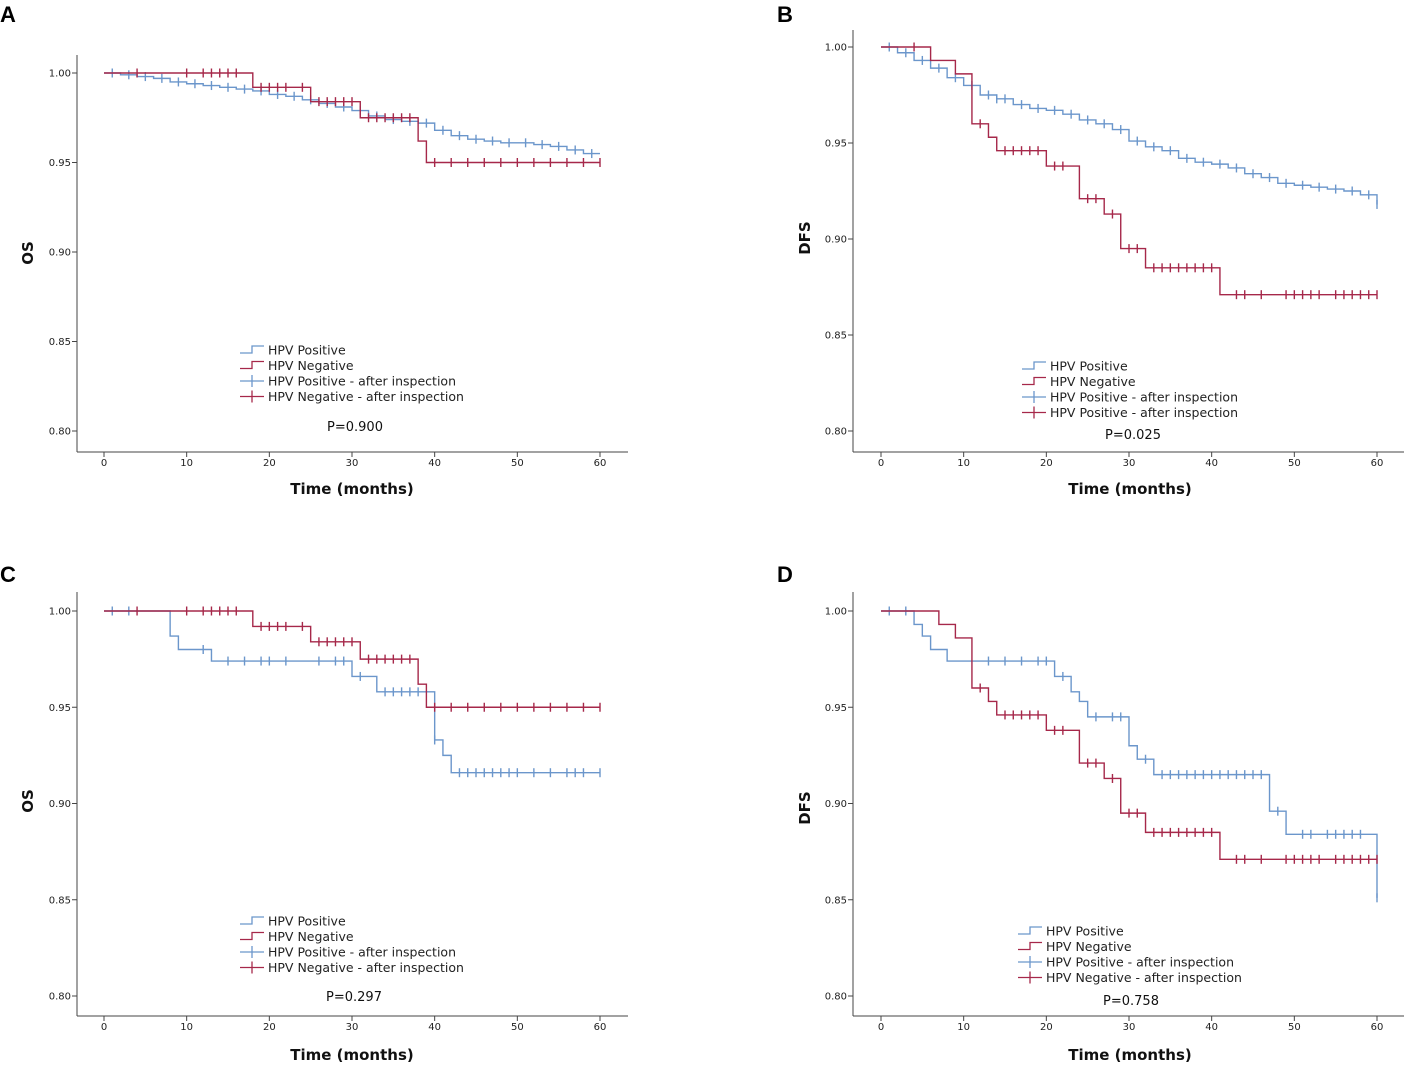 The height and width of the screenshot is (1066, 1411). What do you see at coordinates (8, 574) in the screenshot?
I see `panel-letter: C` at bounding box center [8, 574].